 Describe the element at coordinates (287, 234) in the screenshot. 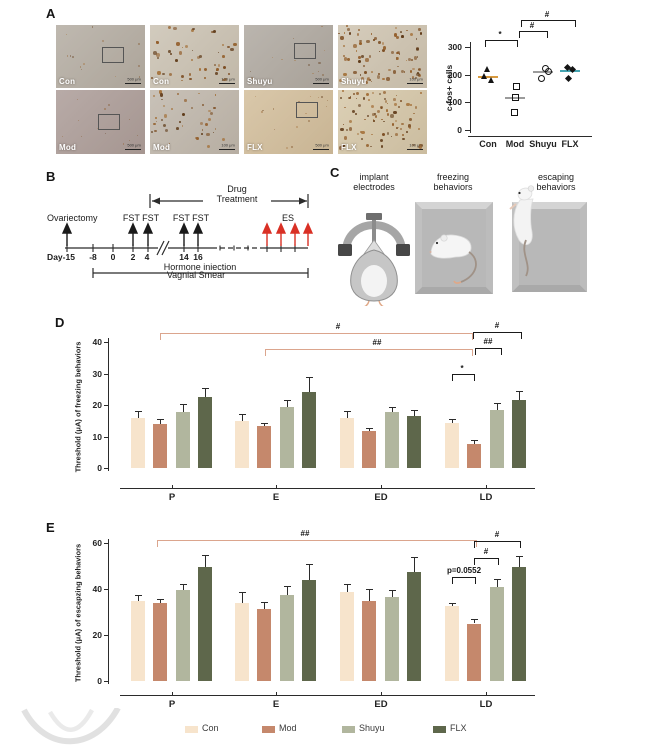

I see `es-stimulation-arrows` at that location.